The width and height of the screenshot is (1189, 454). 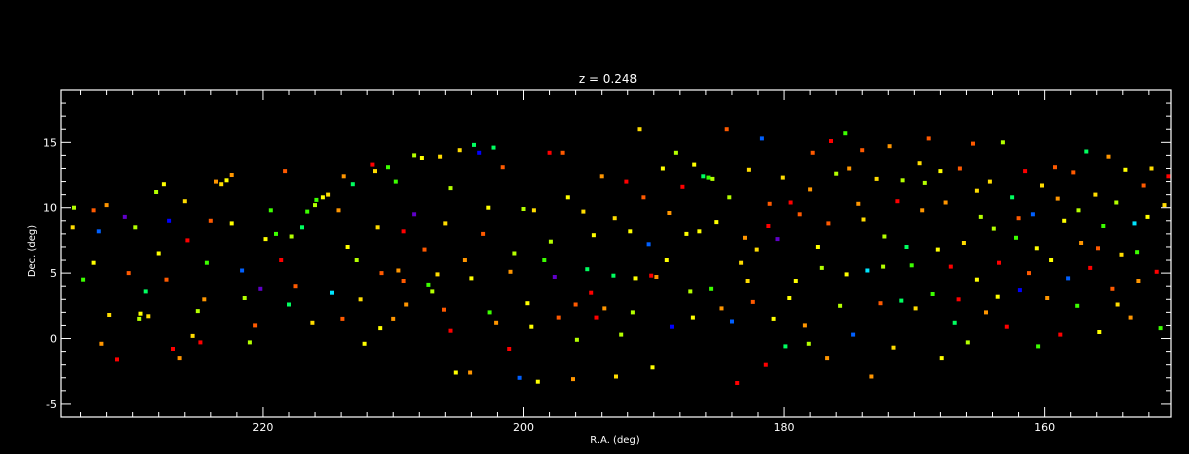 What do you see at coordinates (615, 440) in the screenshot?
I see `x-axis-label: R.A. (deg)` at bounding box center [615, 440].